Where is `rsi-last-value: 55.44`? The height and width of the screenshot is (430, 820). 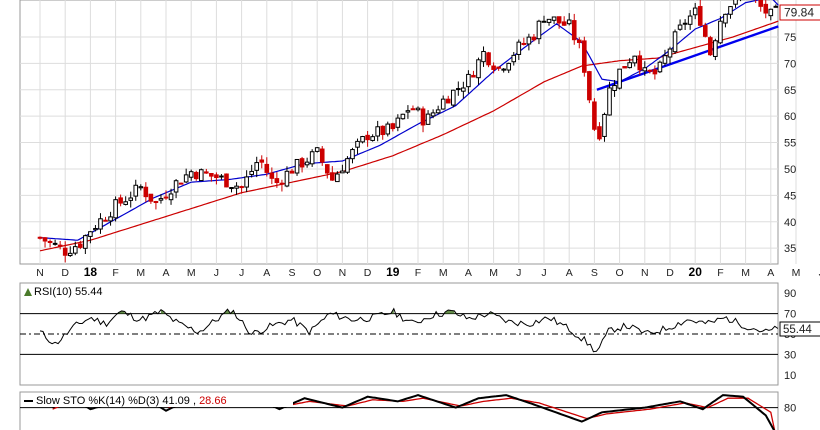 rsi-last-value: 55.44 is located at coordinates (797, 330).